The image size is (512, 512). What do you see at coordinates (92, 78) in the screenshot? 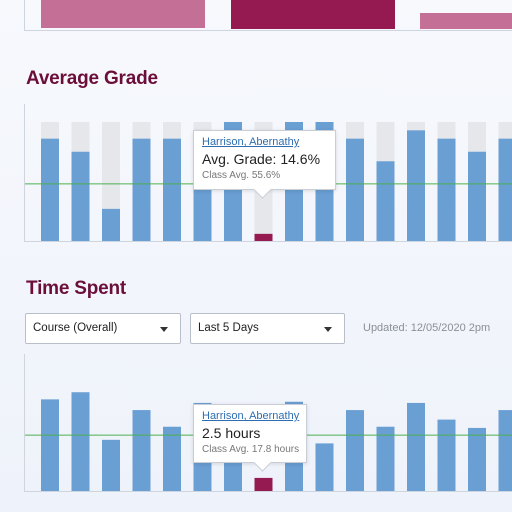
I see `average-grade-title: Average Grade` at bounding box center [92, 78].